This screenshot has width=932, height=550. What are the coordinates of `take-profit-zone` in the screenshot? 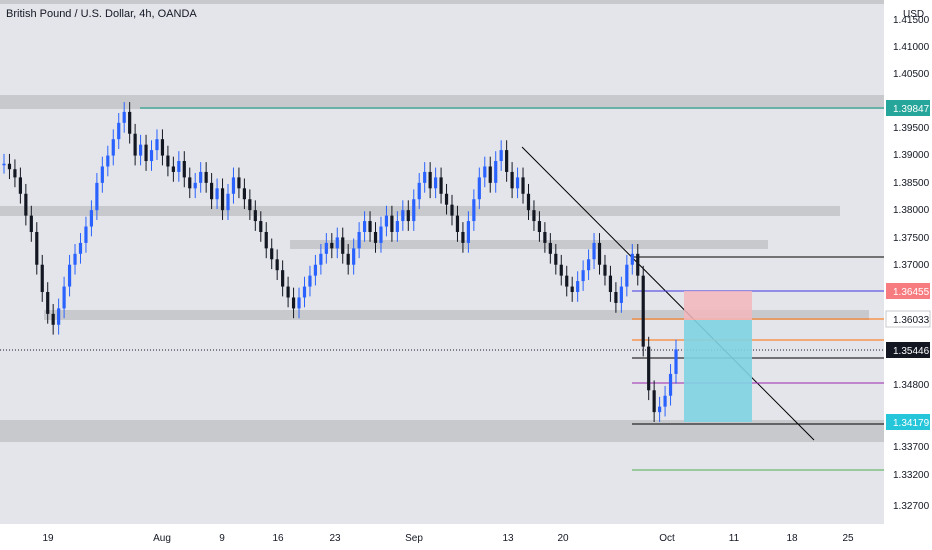 It's located at (718, 371).